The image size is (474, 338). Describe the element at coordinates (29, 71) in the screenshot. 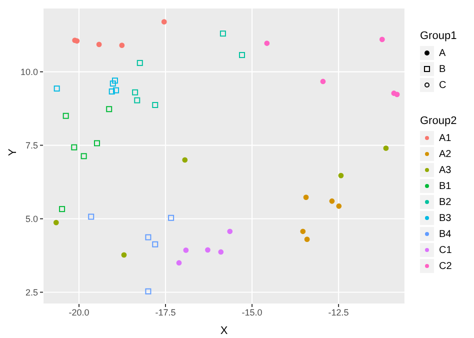

I see `y-tick-label: 10.0` at that location.